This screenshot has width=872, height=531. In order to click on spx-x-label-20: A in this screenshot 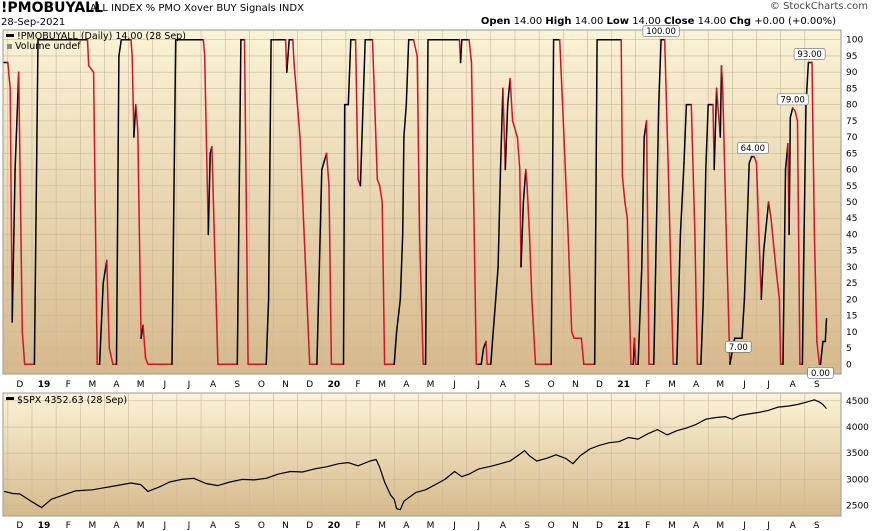, I will do `click(503, 526)`.